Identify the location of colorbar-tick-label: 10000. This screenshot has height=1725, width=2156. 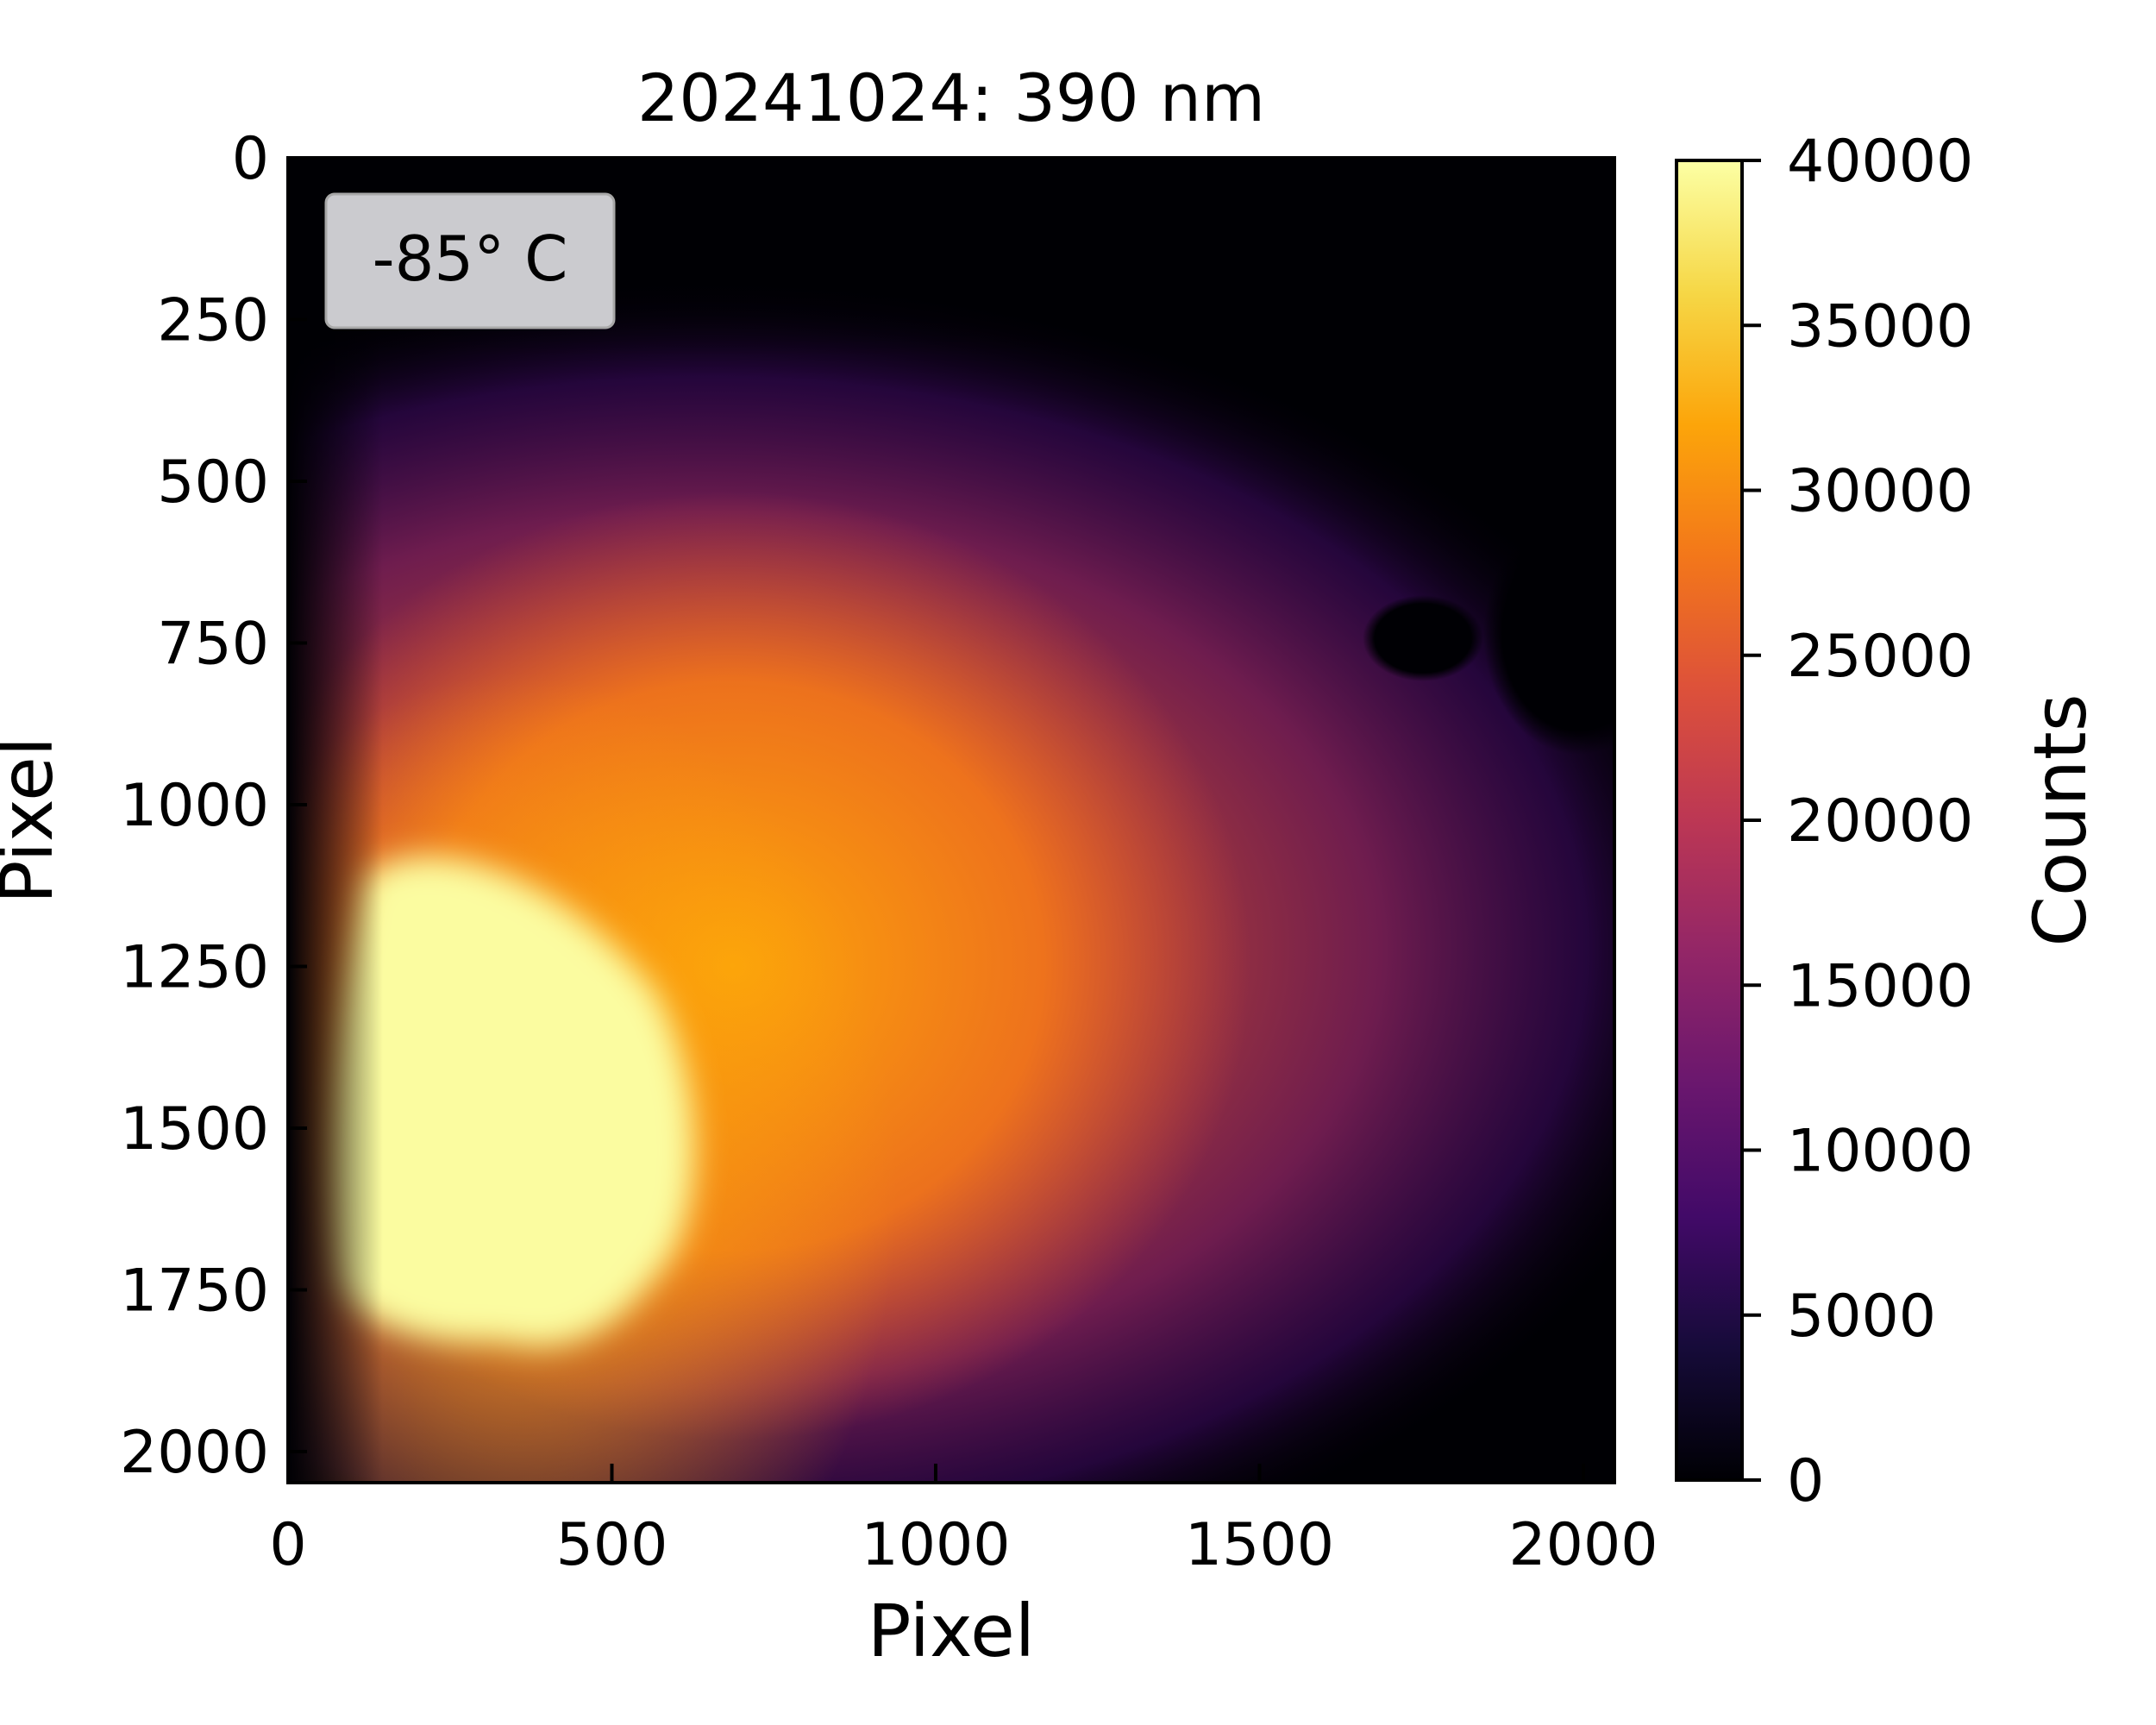
(1880, 1152).